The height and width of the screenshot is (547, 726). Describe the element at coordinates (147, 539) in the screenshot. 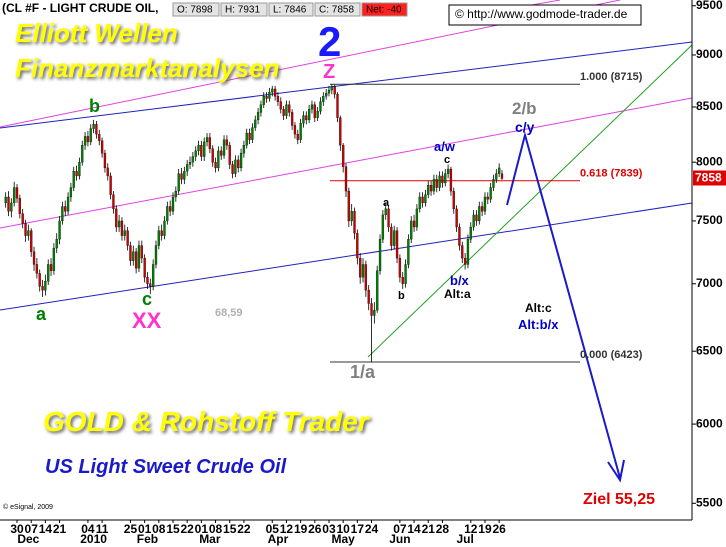

I see `month-label: Feb` at that location.